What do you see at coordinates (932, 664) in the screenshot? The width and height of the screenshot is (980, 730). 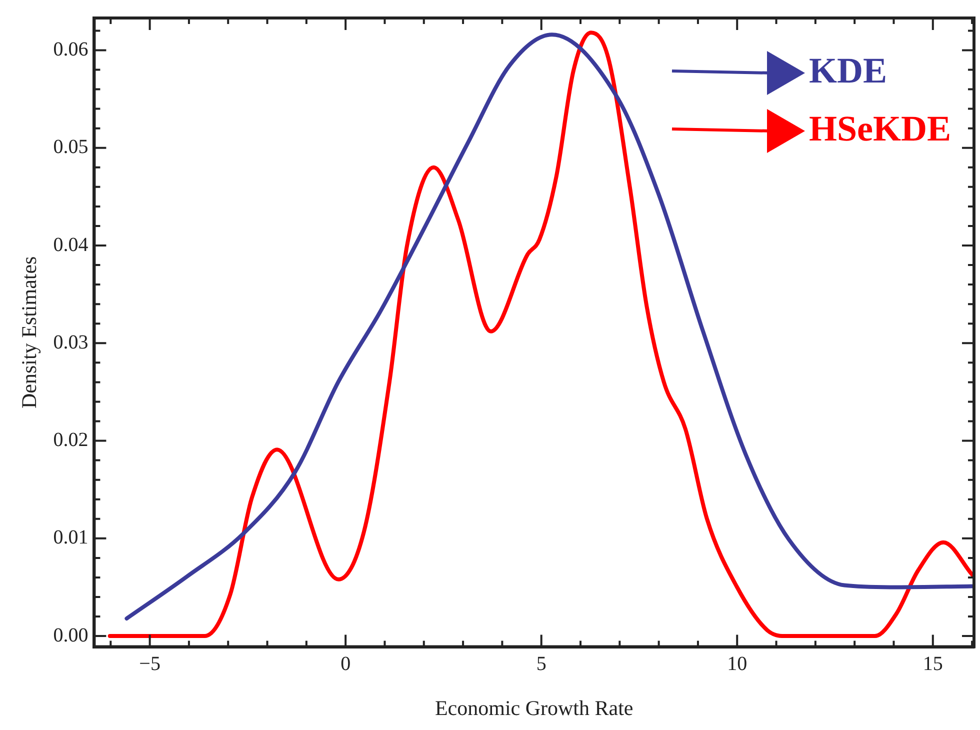 I see `x-tick-label: 15` at bounding box center [932, 664].